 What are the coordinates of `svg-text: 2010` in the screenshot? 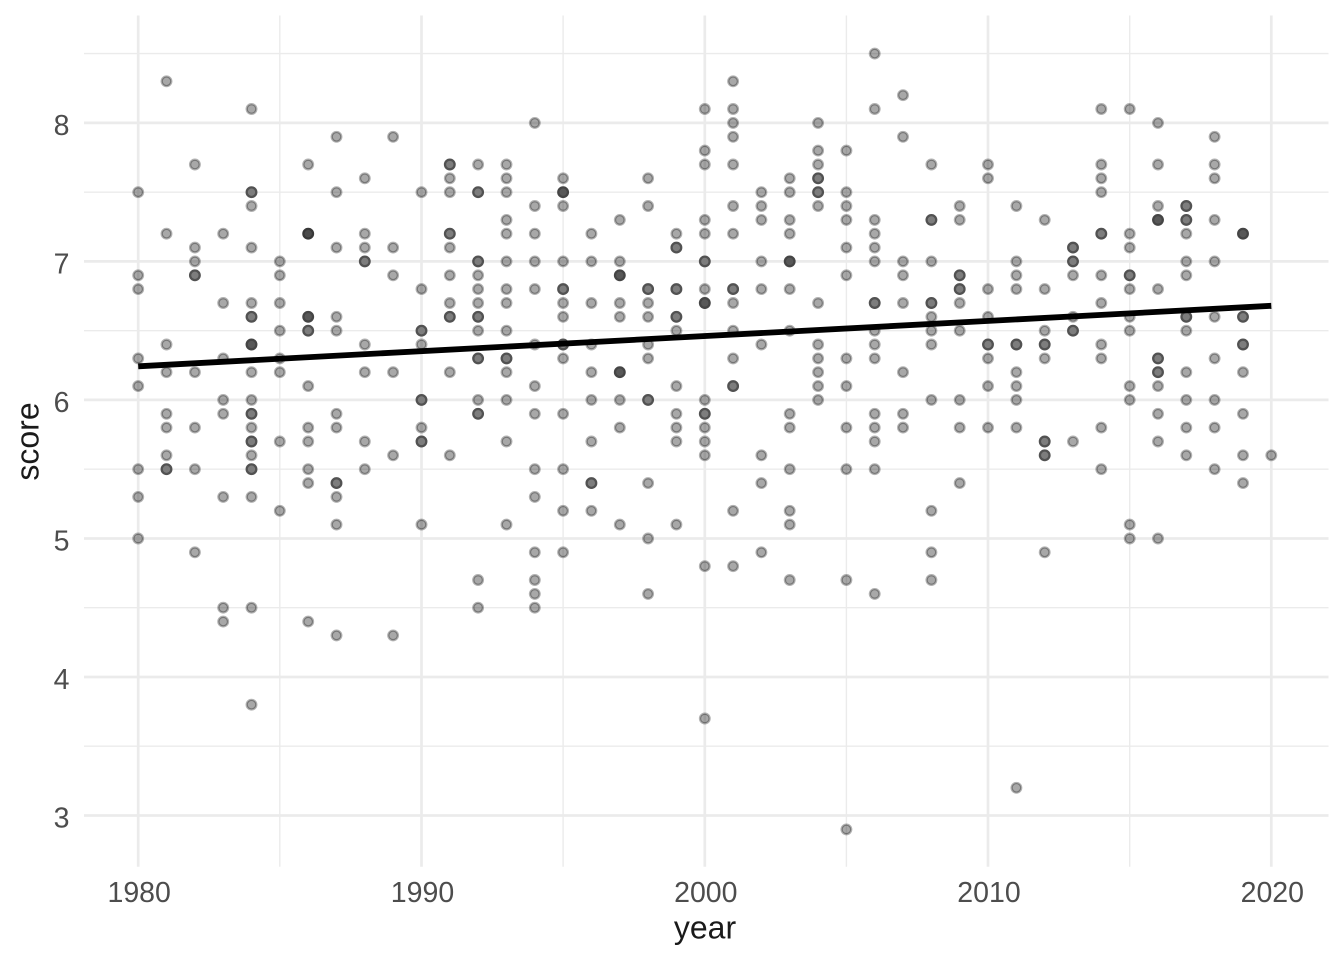 It's located at (988, 893).